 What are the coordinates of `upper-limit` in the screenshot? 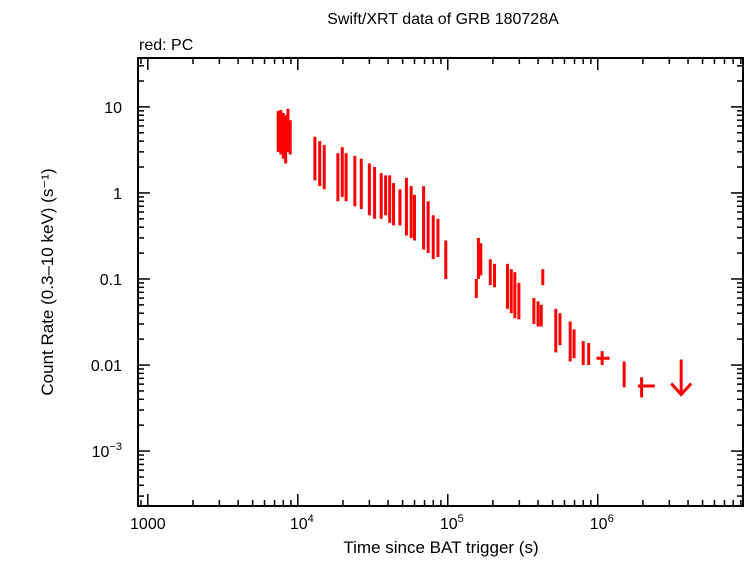 It's located at (681, 378).